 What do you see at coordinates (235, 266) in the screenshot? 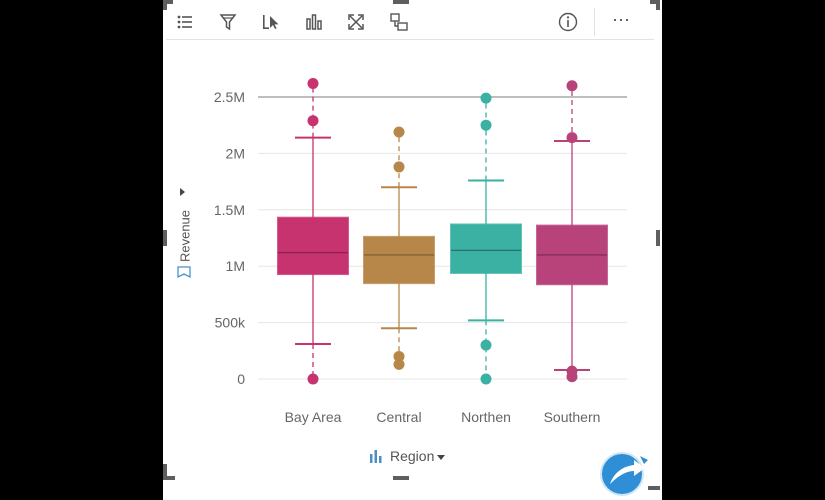
I see `y-tick-label: 1M` at bounding box center [235, 266].